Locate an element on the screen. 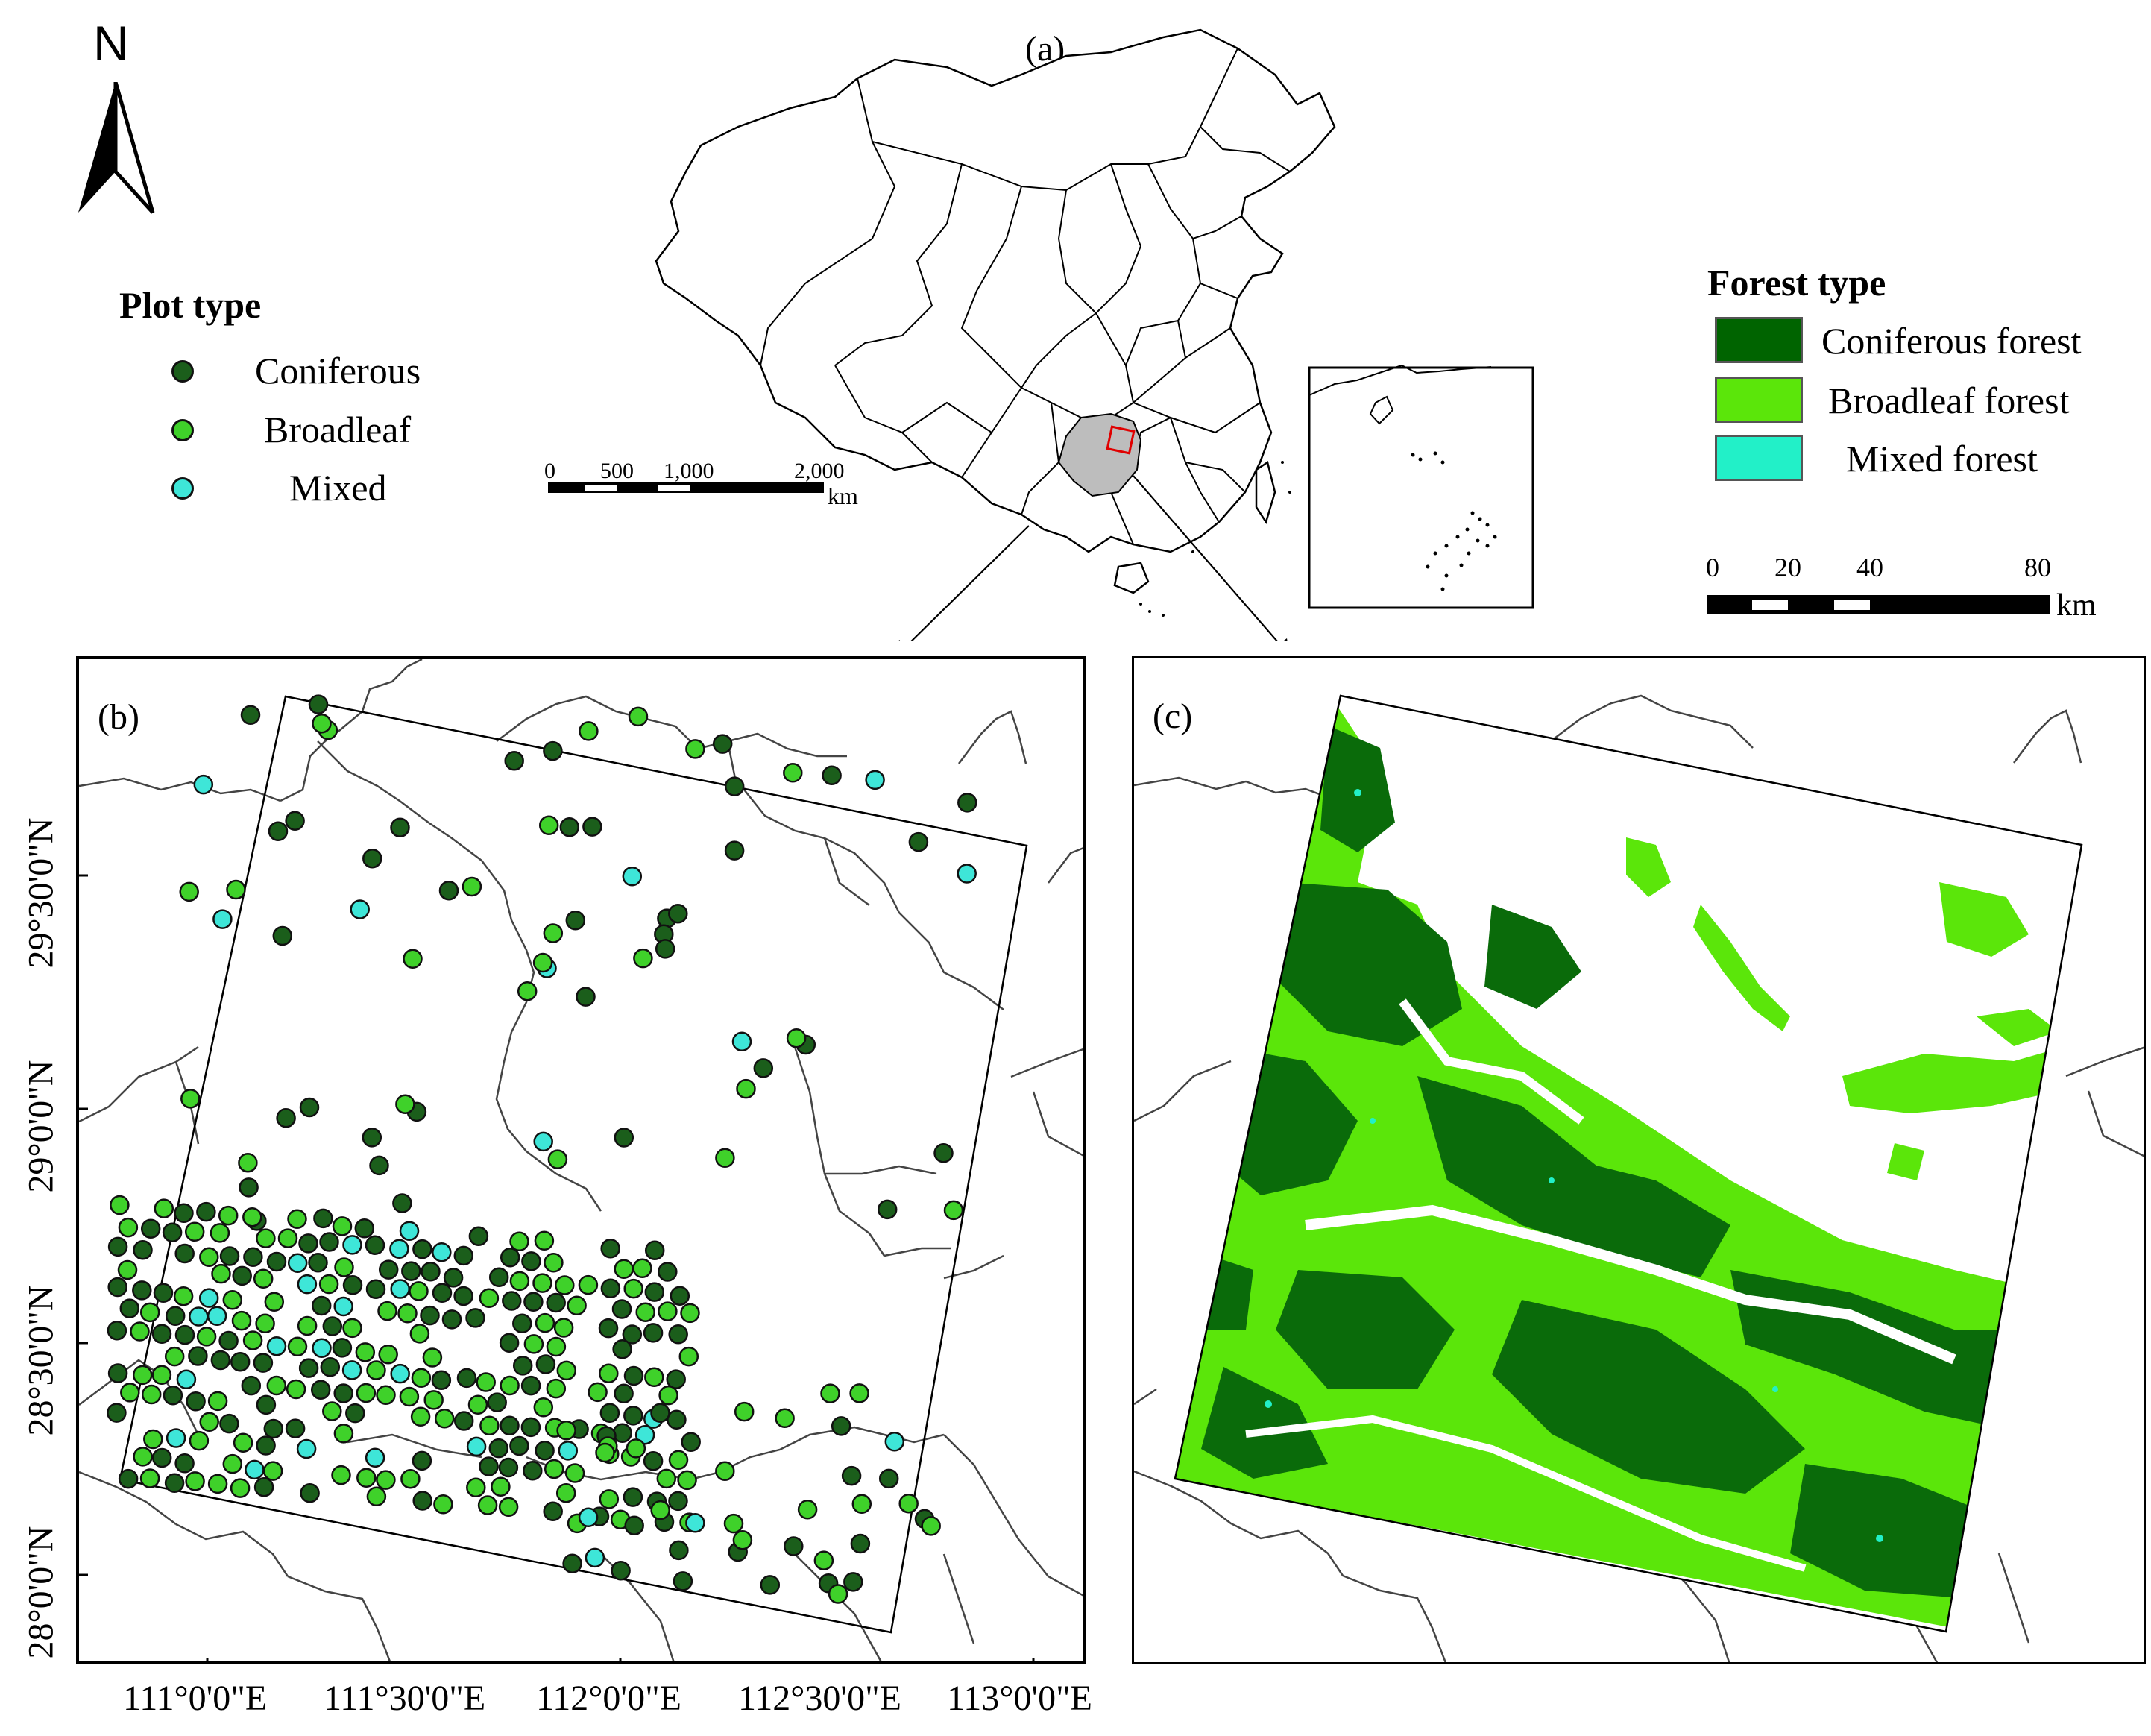 The height and width of the screenshot is (1736, 2151). forest-legend-broadleaf: Broadleaf forest is located at coordinates (1949, 400).